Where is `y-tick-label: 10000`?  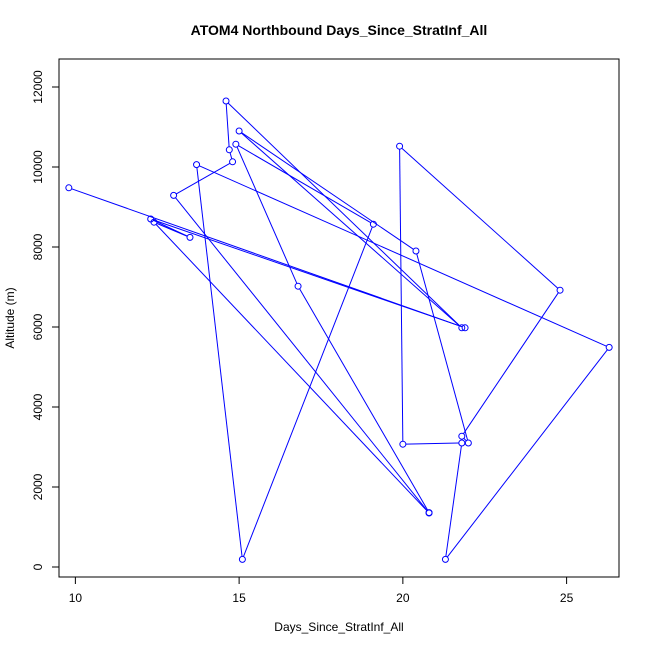 y-tick-label: 10000 is located at coordinates (38, 167).